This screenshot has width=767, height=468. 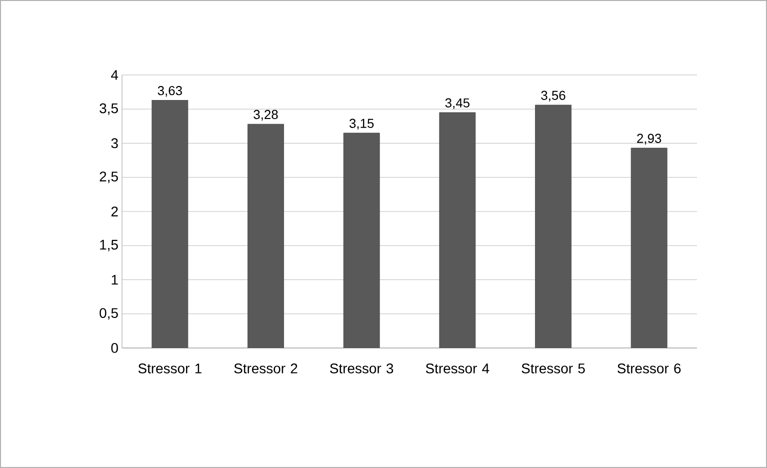 What do you see at coordinates (553, 368) in the screenshot?
I see `x-tick-label: Stressor 5` at bounding box center [553, 368].